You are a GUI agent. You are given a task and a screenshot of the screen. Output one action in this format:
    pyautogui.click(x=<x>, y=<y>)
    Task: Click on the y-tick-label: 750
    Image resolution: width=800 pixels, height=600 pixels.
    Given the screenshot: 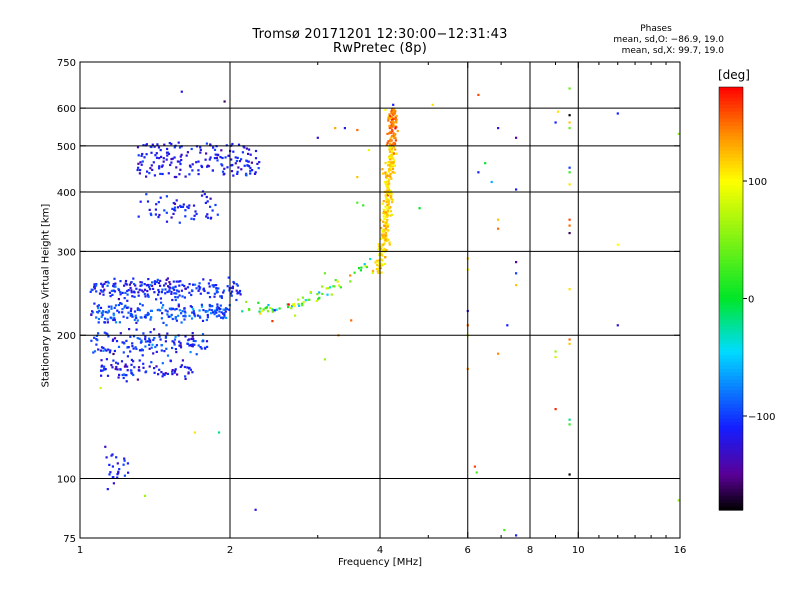 What is the action you would take?
    pyautogui.click(x=66, y=63)
    